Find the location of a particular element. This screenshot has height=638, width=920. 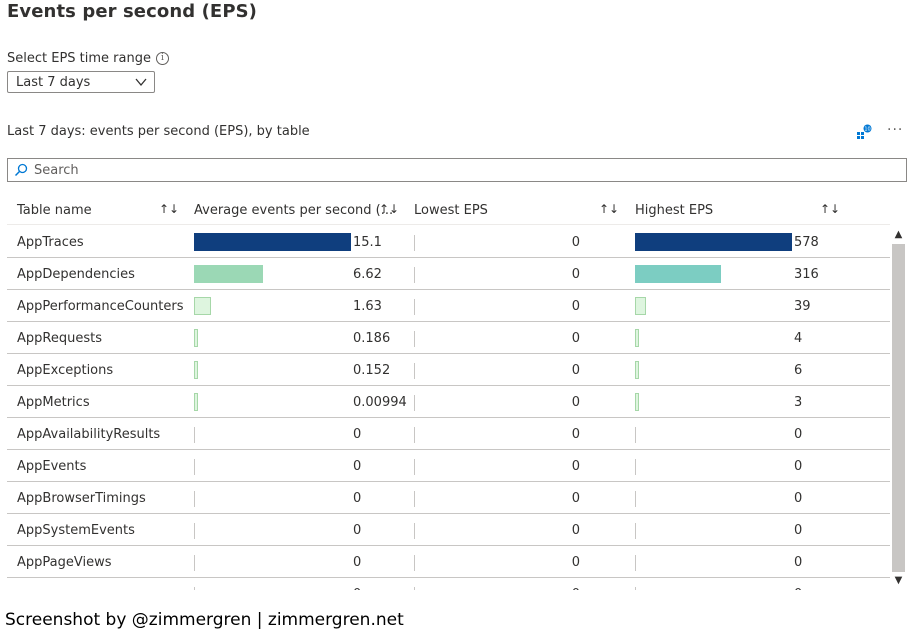

time-range-dropdown: Last 7 days is located at coordinates (81, 82).